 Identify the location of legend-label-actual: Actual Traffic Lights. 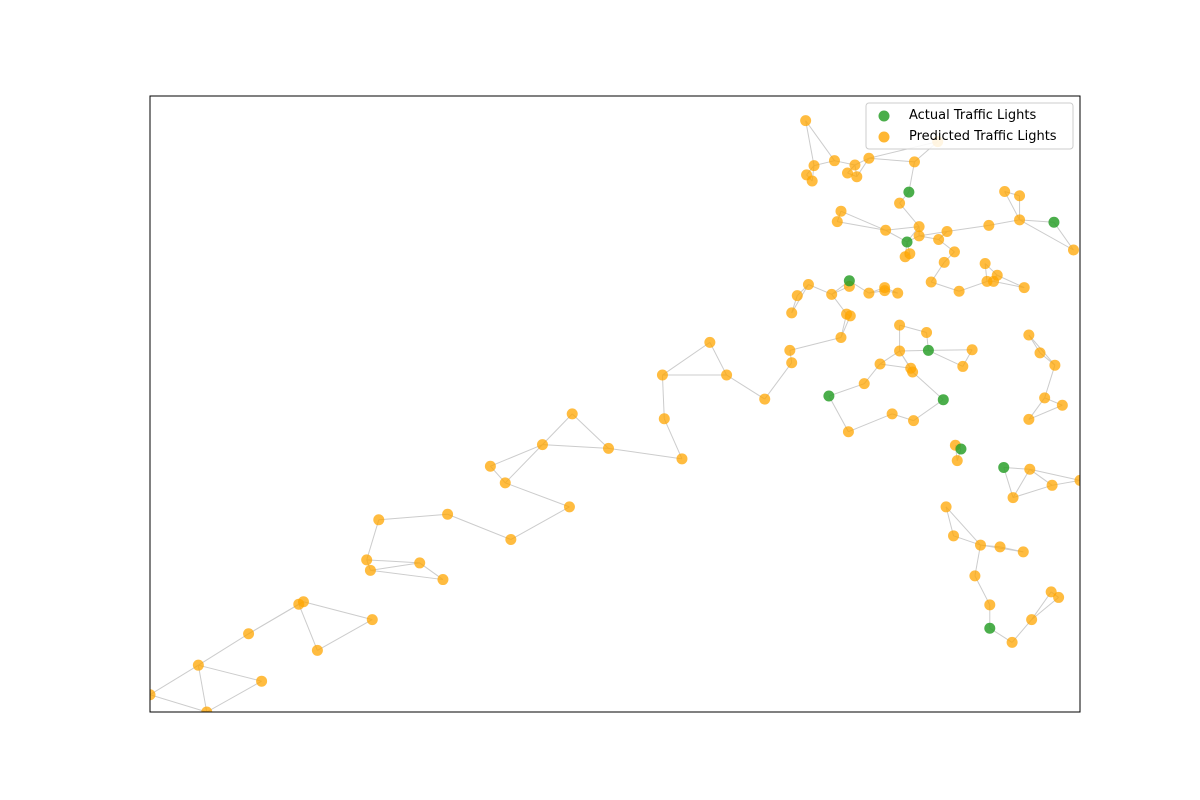
(972, 115).